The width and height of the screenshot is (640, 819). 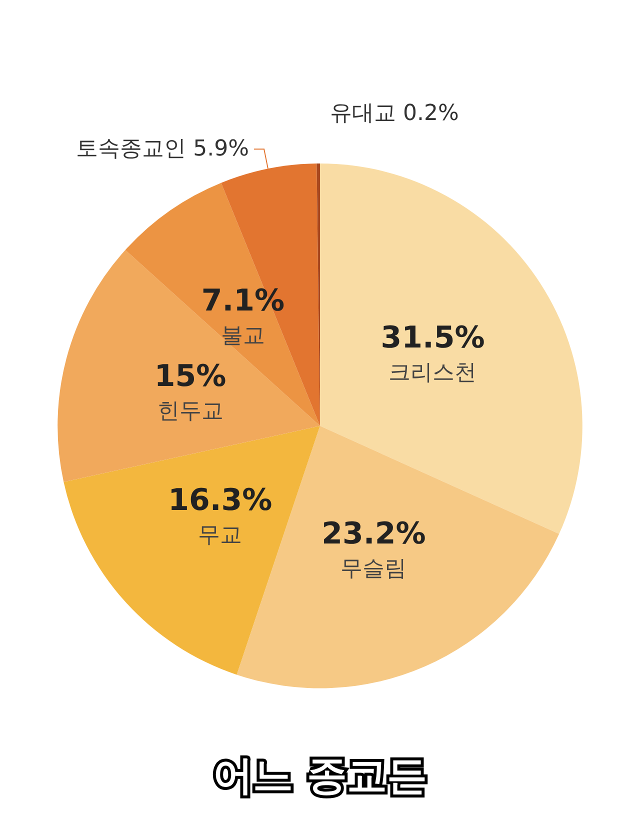 I want to click on data-label: 23.2%, so click(x=374, y=534).